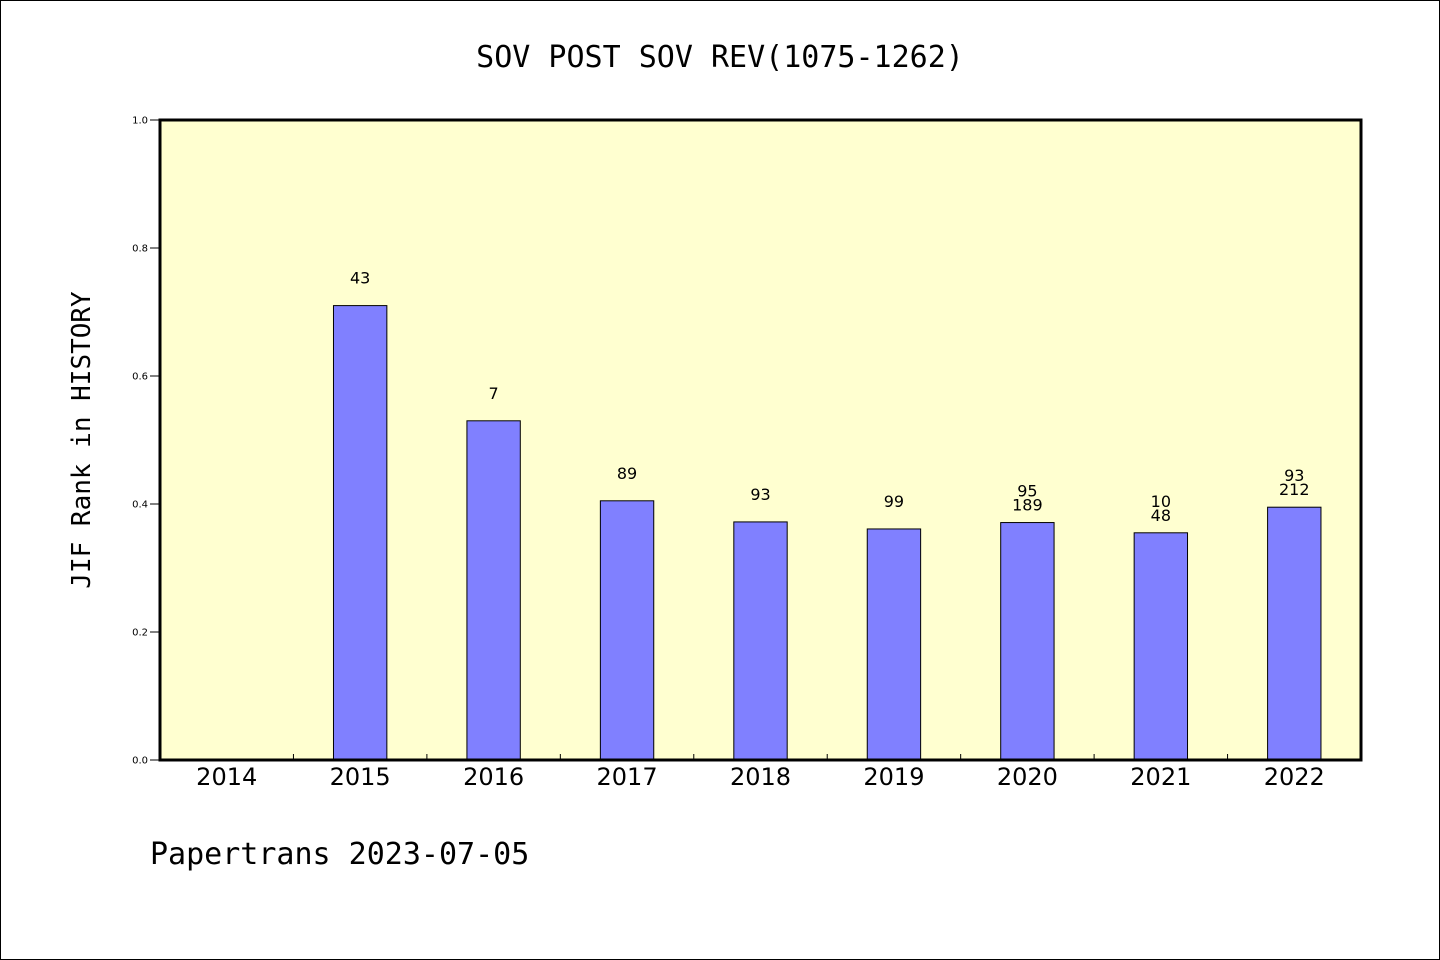  What do you see at coordinates (360, 533) in the screenshot?
I see `bar-2015` at bounding box center [360, 533].